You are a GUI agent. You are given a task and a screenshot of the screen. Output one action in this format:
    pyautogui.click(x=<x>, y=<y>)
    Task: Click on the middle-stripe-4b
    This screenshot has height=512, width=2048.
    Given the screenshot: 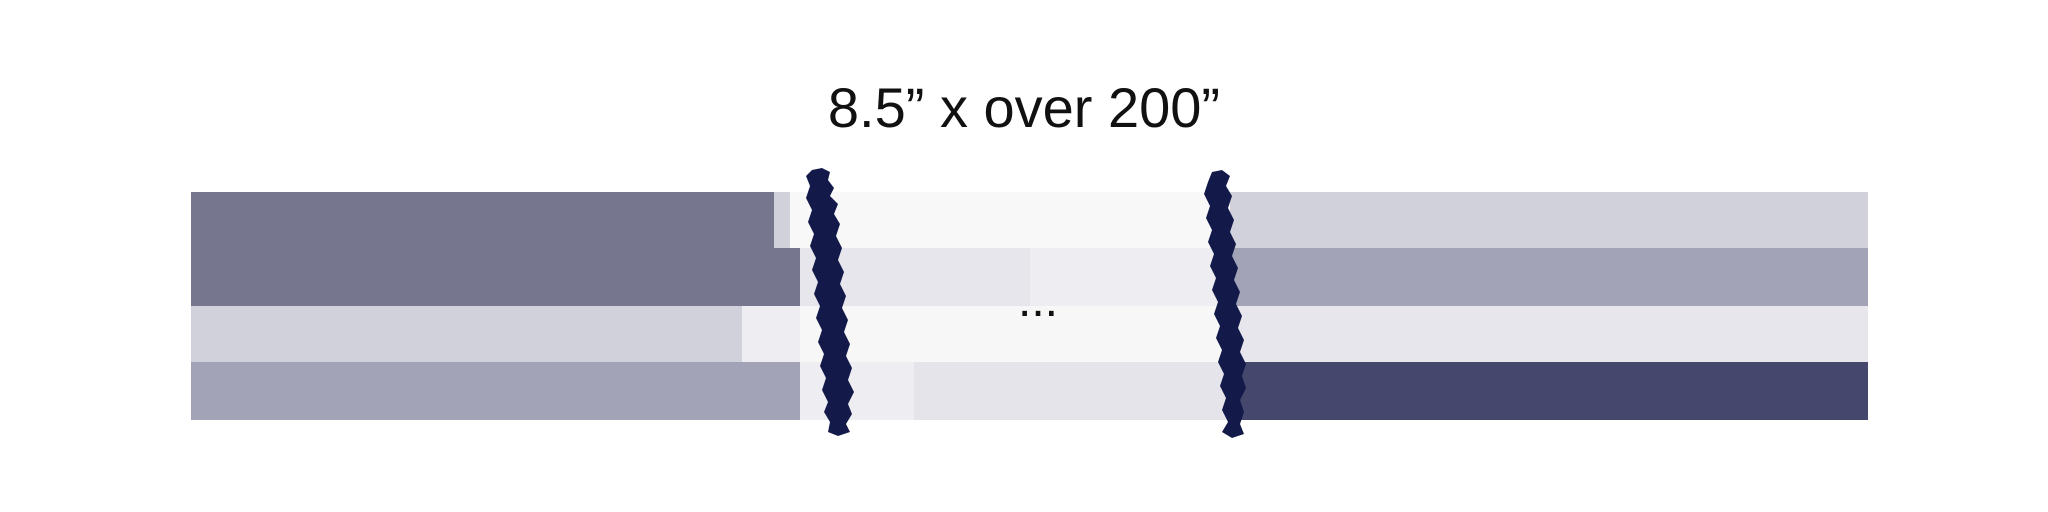 What is the action you would take?
    pyautogui.click(x=1074, y=391)
    